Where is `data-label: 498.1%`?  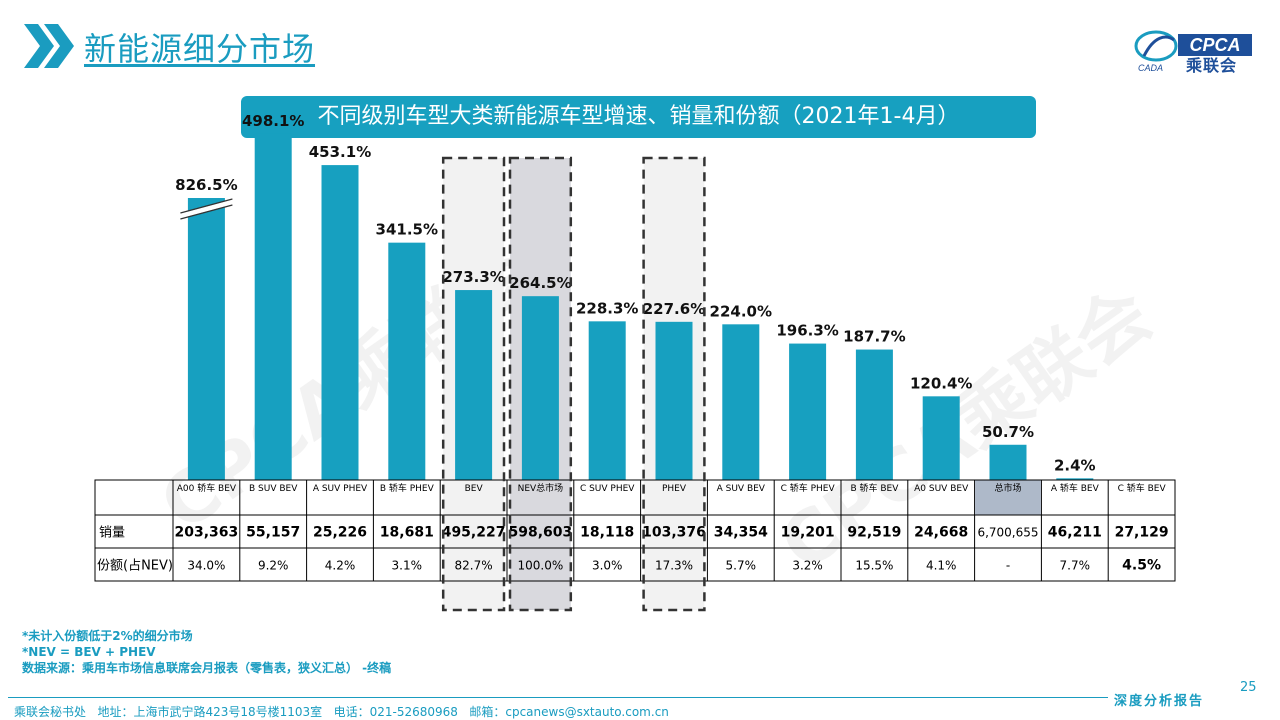 data-label: 498.1% is located at coordinates (273, 121).